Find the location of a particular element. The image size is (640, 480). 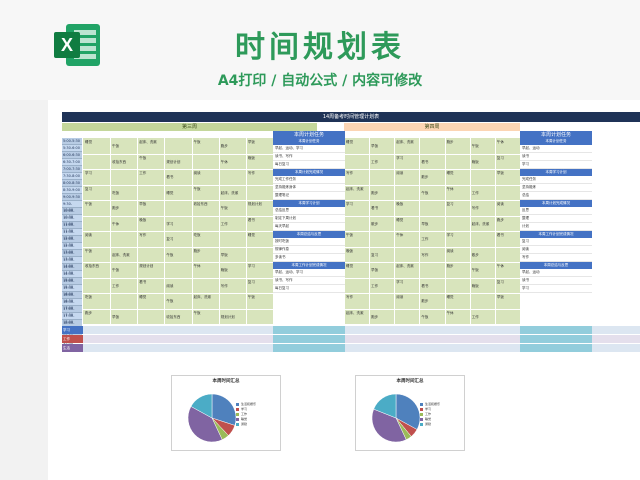

summary-line: 完成工作任务 is located at coordinates (309, 180).